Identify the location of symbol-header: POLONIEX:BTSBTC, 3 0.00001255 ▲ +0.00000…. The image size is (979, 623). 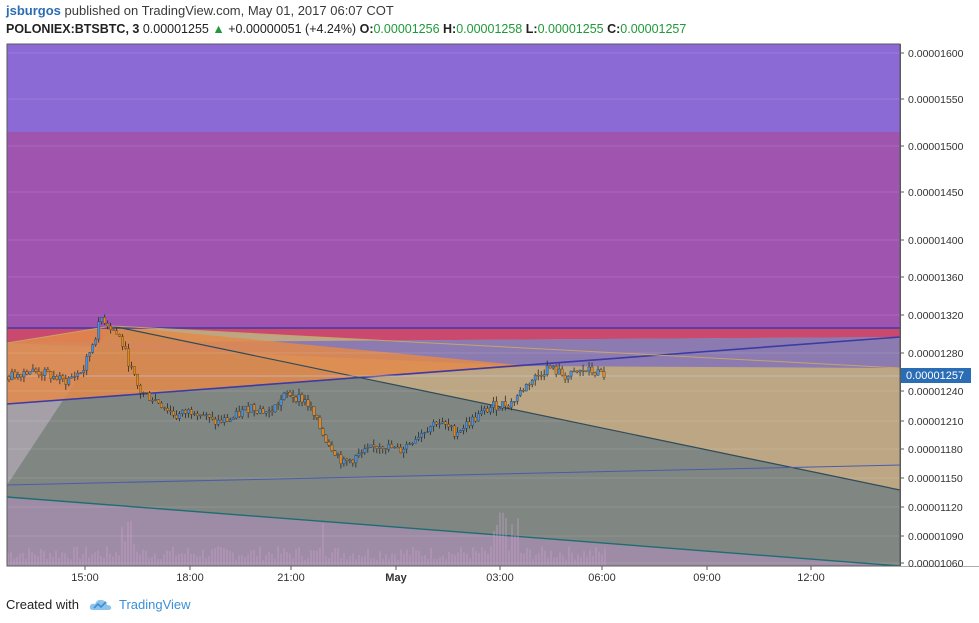
(346, 29).